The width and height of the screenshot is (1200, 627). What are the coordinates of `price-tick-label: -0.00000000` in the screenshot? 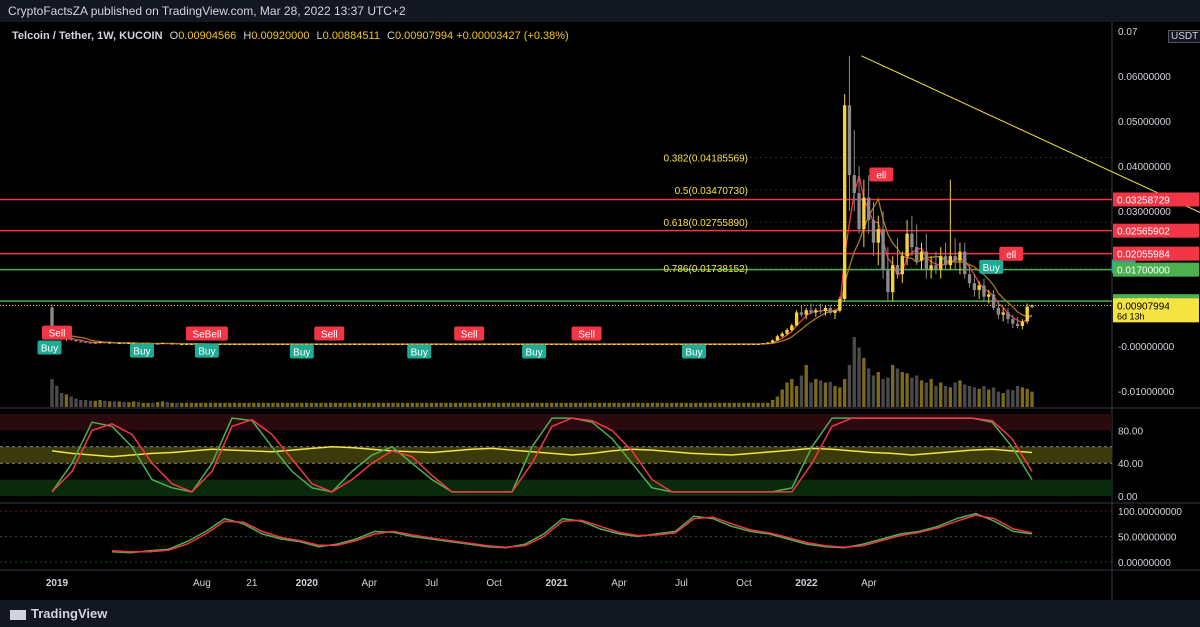 It's located at (1146, 347).